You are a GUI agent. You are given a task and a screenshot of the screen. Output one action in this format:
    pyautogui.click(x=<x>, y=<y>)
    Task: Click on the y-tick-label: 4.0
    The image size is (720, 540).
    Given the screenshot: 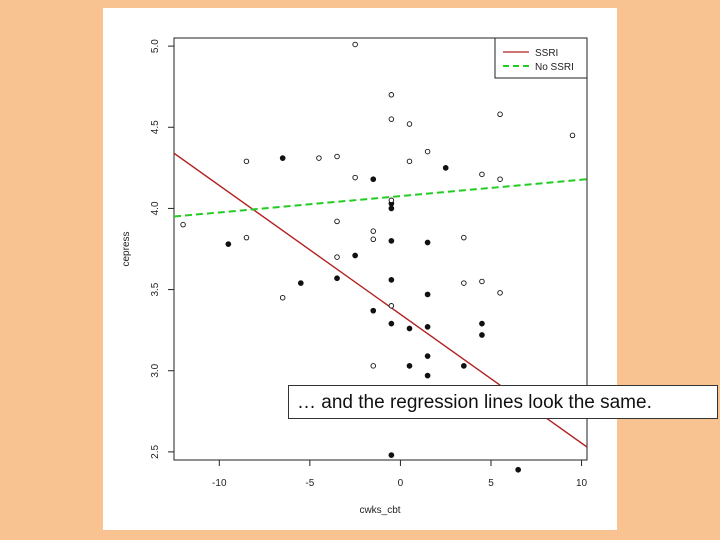 What is the action you would take?
    pyautogui.click(x=155, y=208)
    